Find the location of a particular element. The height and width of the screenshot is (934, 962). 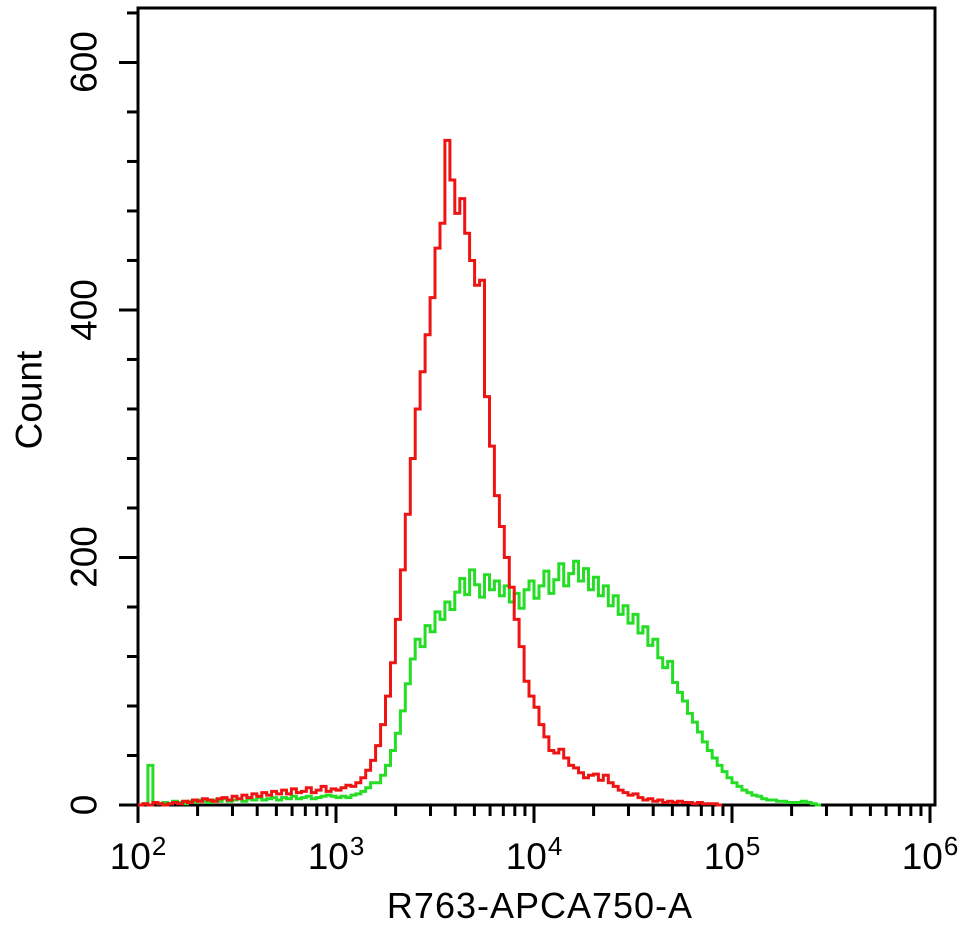

x-tick-exponent: 3 is located at coordinates (357, 846).